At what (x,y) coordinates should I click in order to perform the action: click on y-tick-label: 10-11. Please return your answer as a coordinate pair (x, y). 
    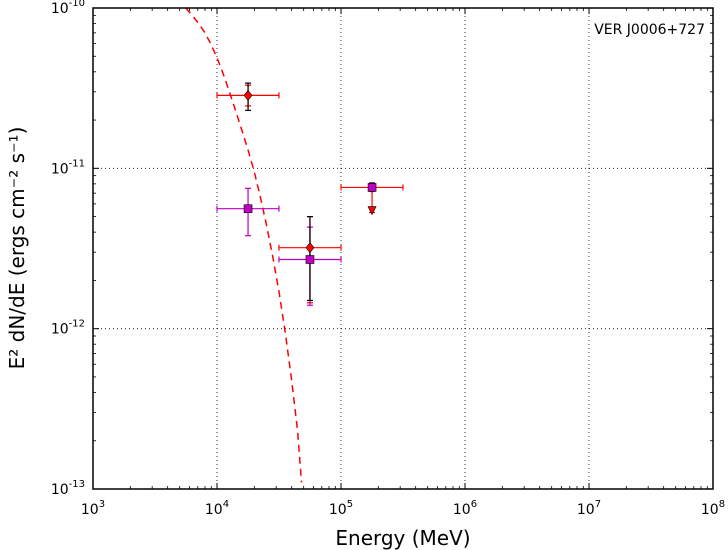
    Looking at the image, I should click on (68, 167).